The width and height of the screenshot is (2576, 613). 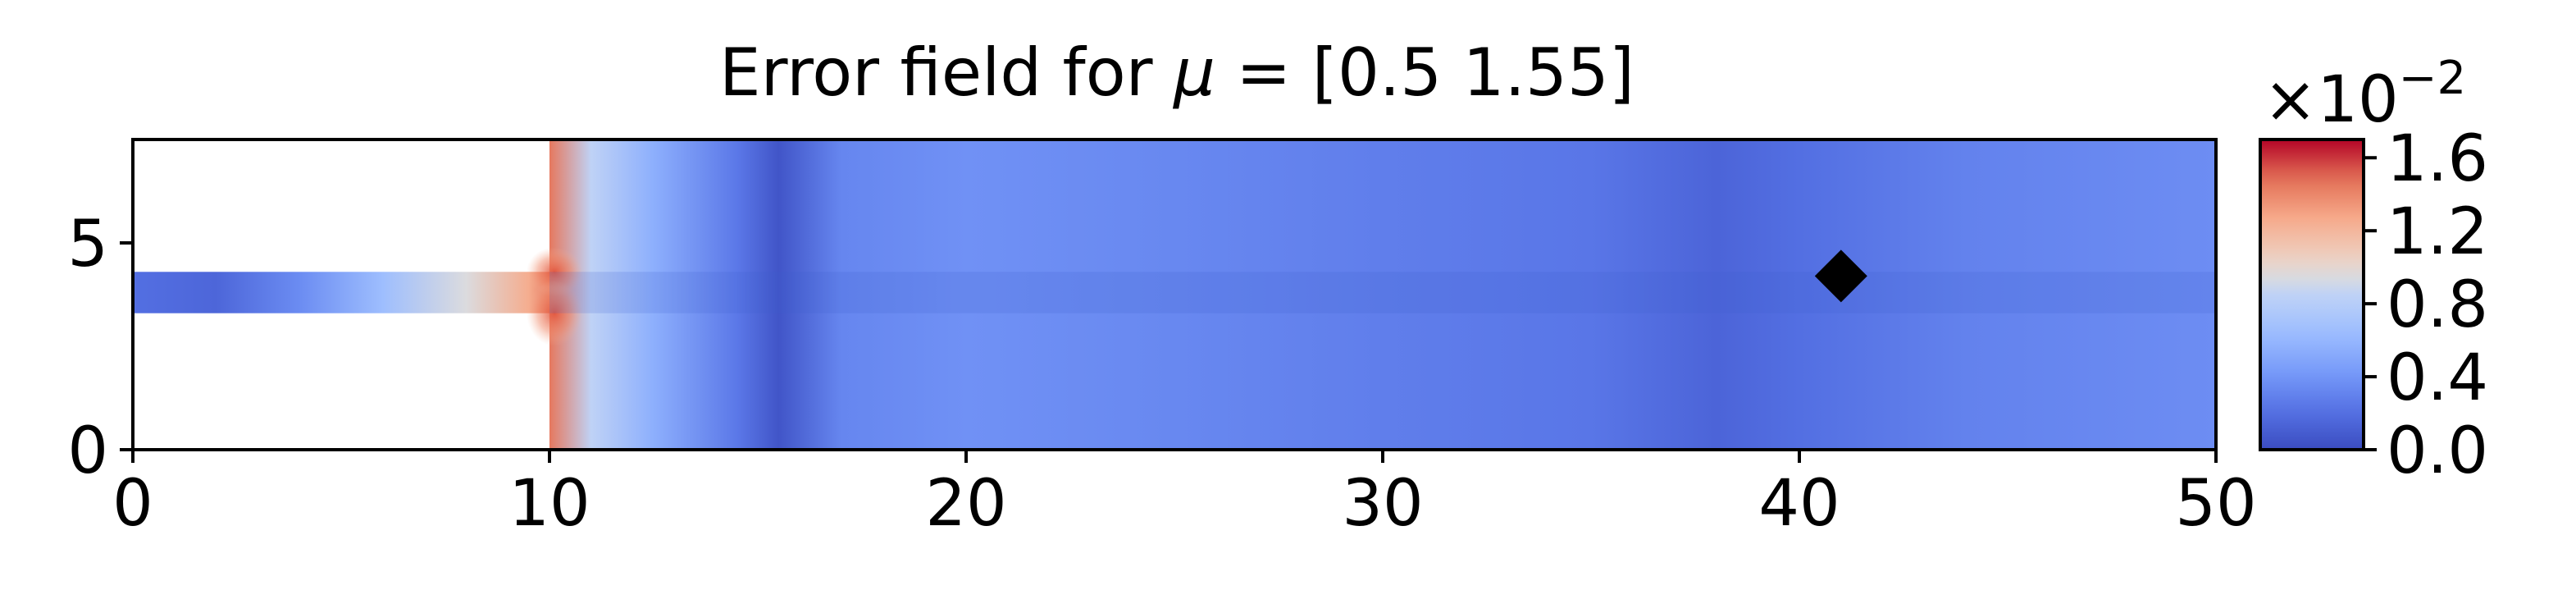 What do you see at coordinates (2437, 378) in the screenshot?
I see `colorbar-tick-label: 0.4` at bounding box center [2437, 378].